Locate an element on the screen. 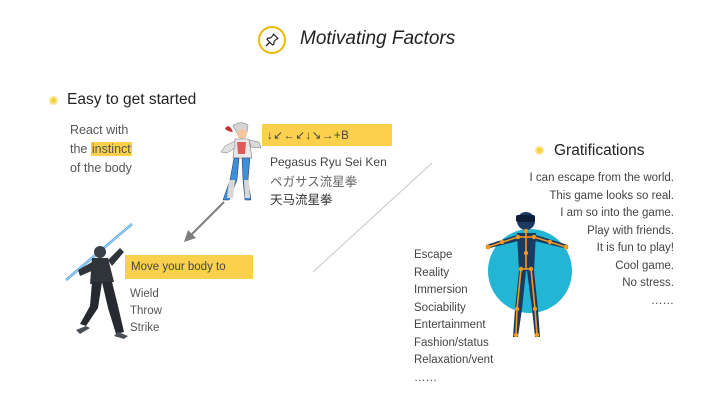 This screenshot has width=720, height=412. factor-item: Reality is located at coordinates (432, 272).